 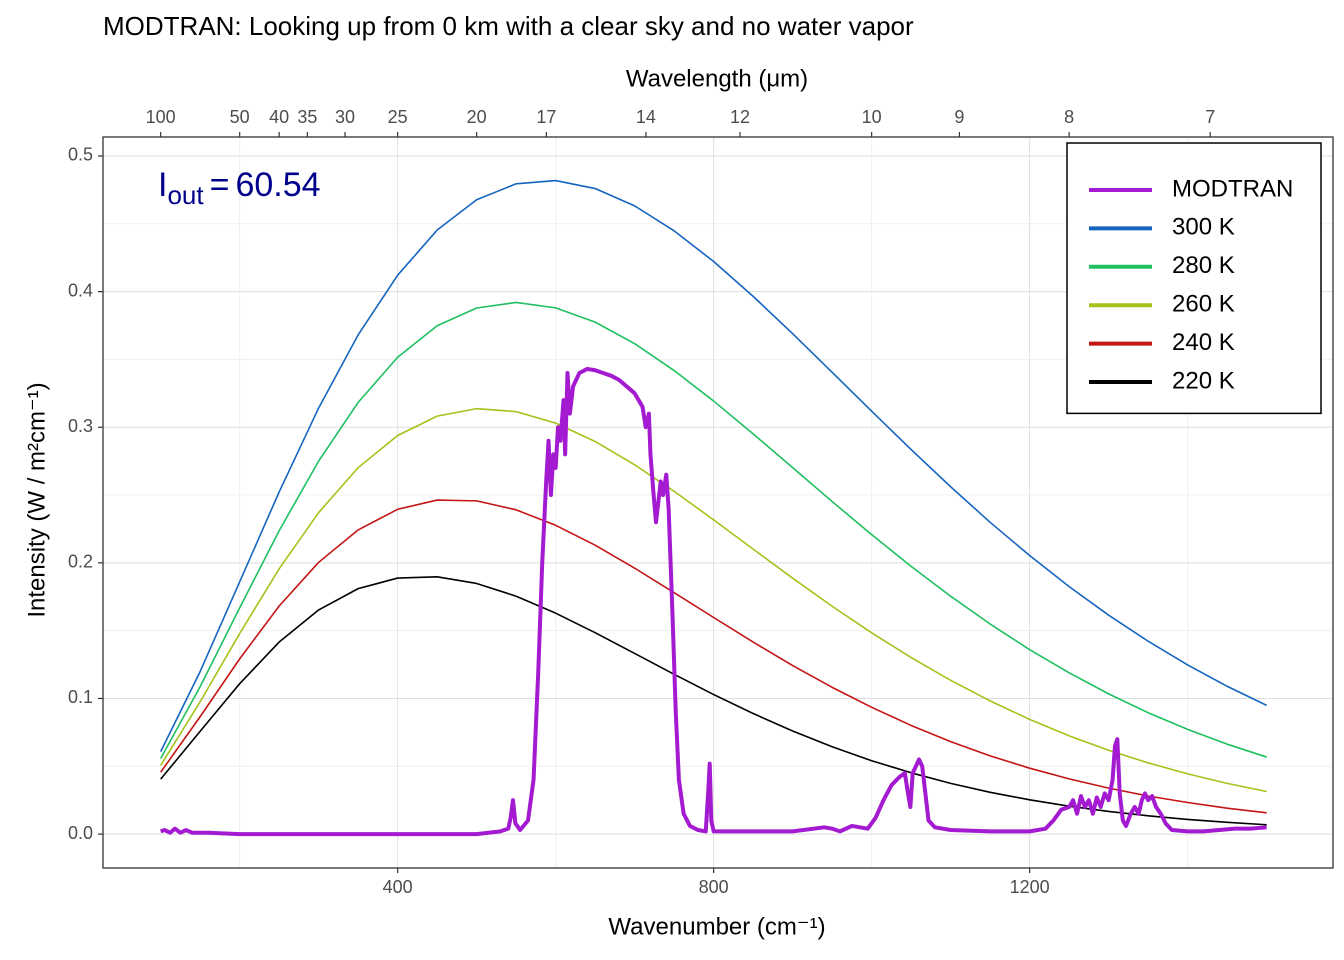 I want to click on x2-axis-title: Wavelength (μm), so click(x=717, y=78).